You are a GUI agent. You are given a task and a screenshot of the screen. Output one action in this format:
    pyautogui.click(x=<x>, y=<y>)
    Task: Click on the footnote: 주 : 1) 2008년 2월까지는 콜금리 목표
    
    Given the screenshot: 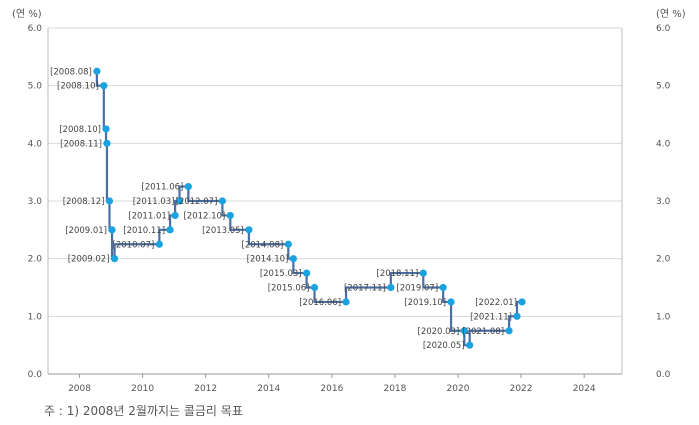 What is the action you would take?
    pyautogui.click(x=143, y=411)
    